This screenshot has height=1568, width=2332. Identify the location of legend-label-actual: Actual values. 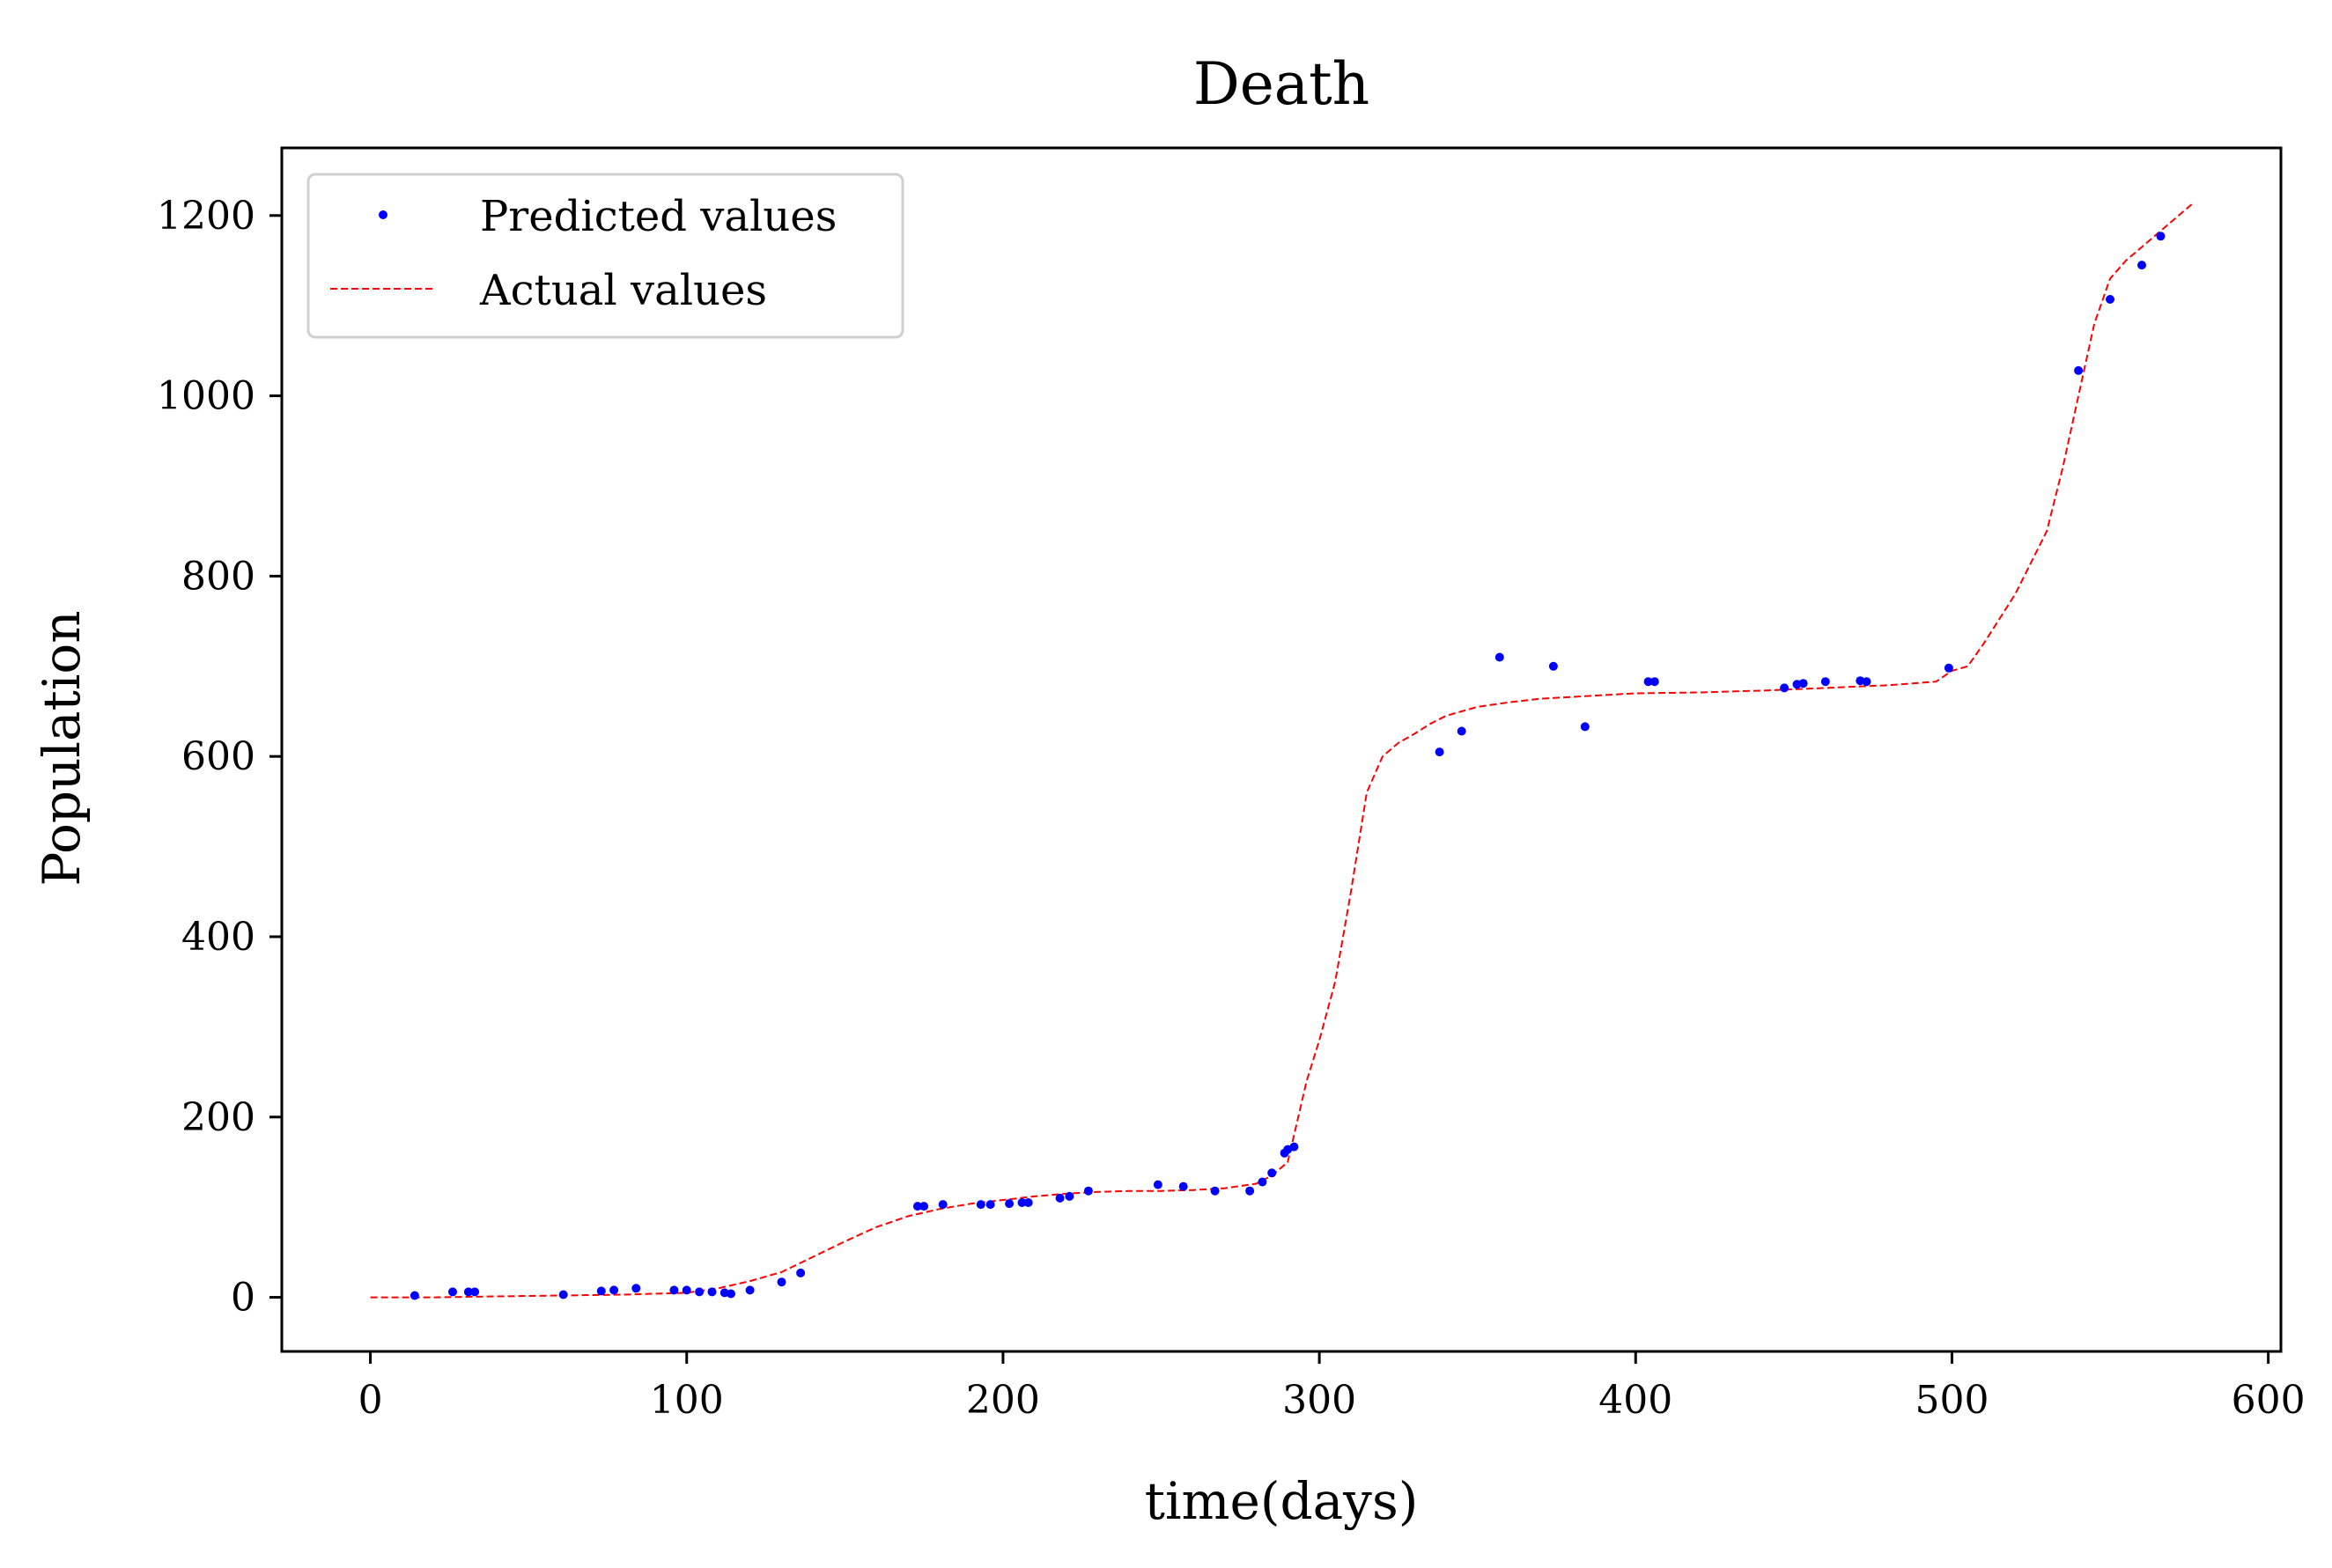
(623, 290).